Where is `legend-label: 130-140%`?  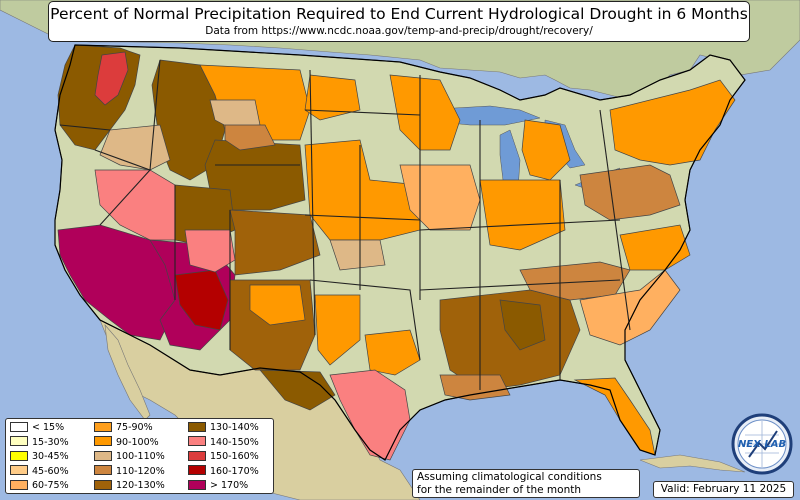 legend-label: 130-140% is located at coordinates (234, 427).